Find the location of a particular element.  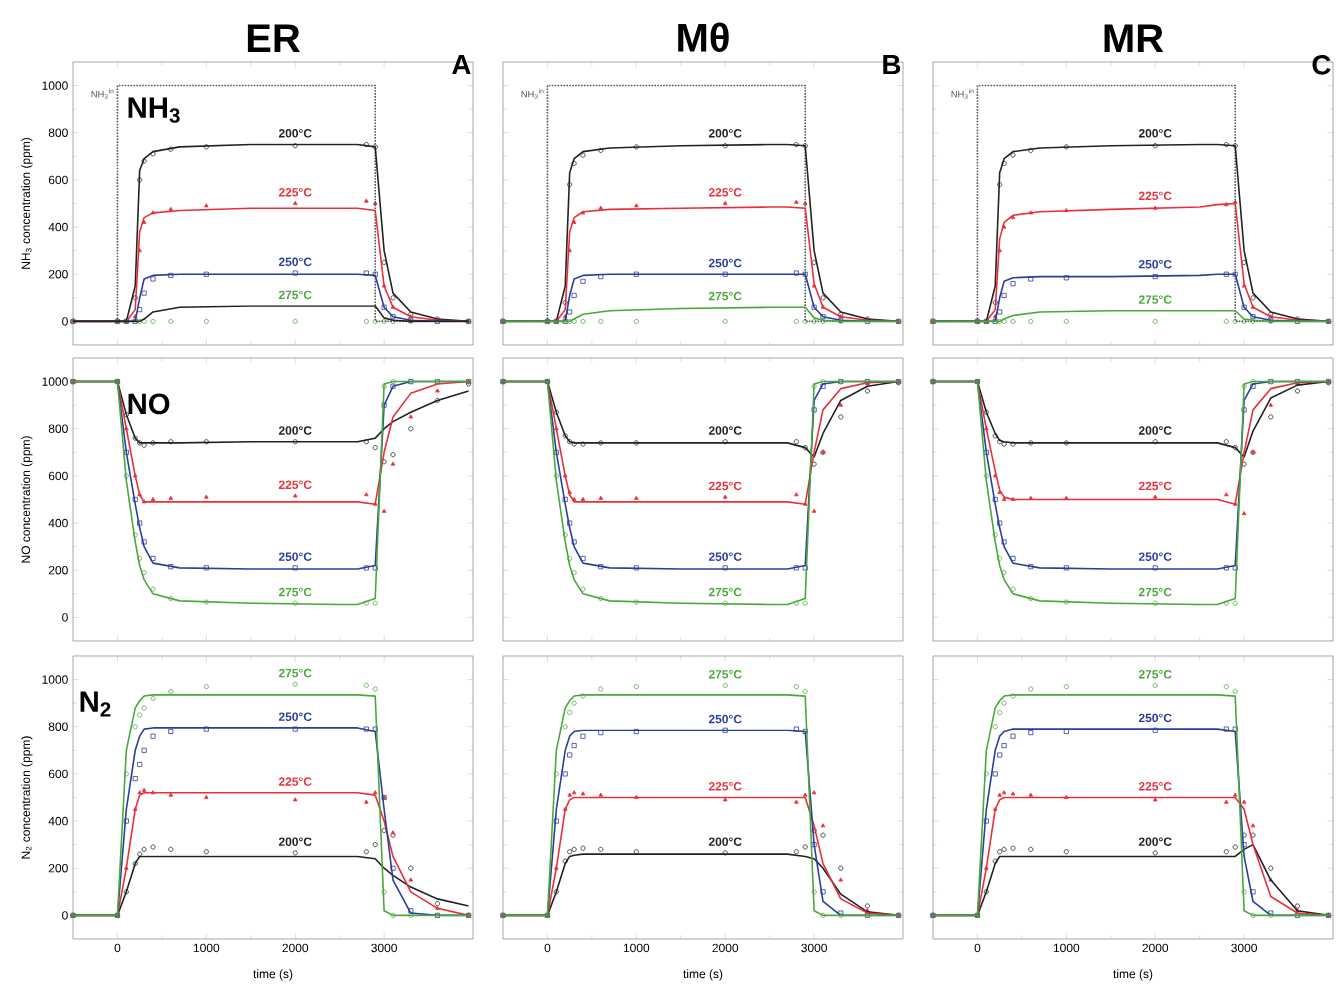

y-axis-title: N$_{2}$ concentration (ppm) is located at coordinates (27, 797).